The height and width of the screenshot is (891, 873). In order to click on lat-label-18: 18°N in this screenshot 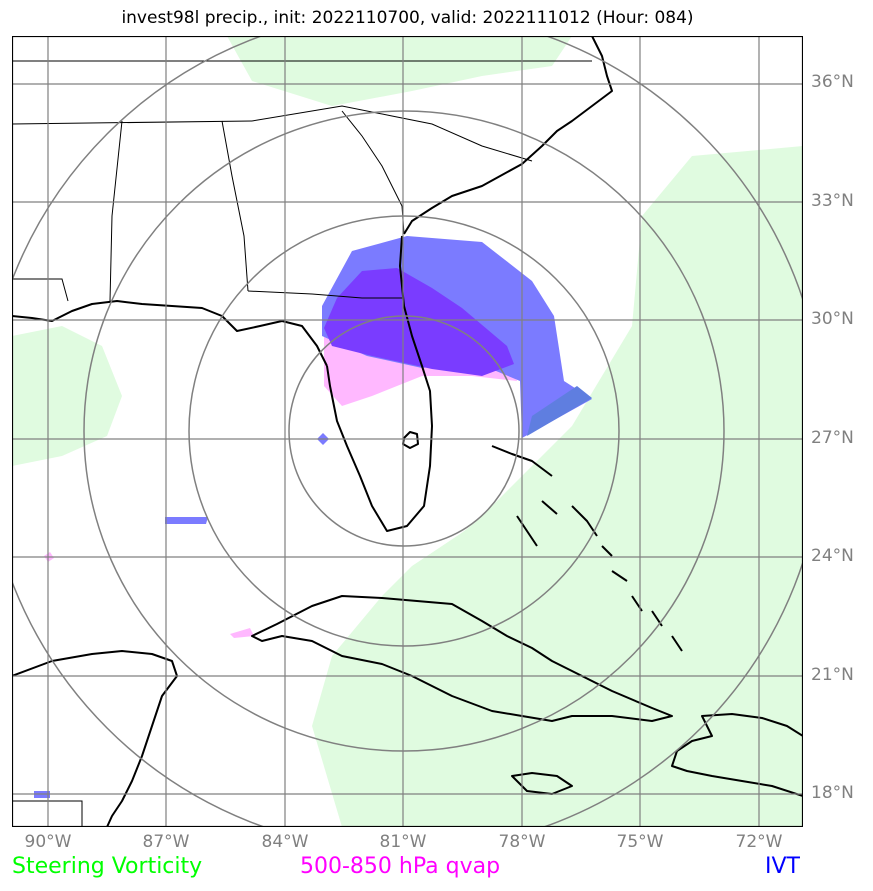, I will do `click(832, 793)`.